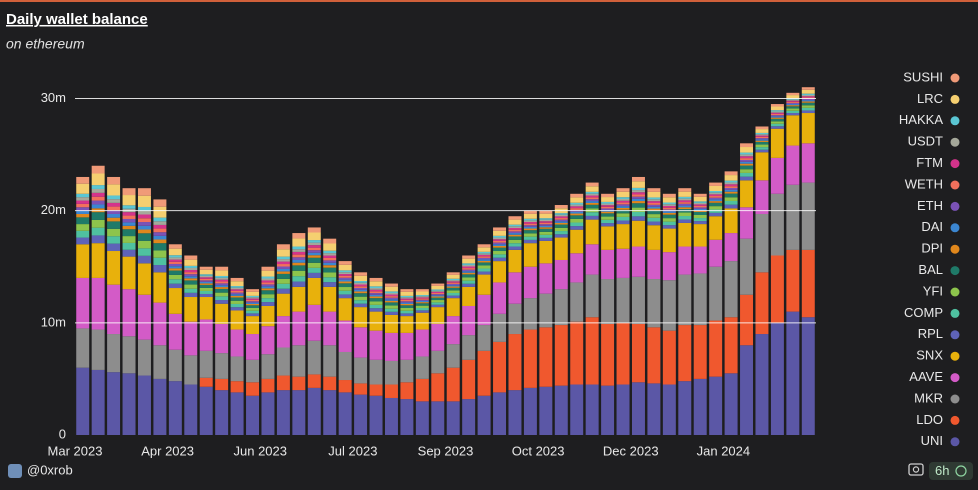 The width and height of the screenshot is (978, 490). What do you see at coordinates (15, 471) in the screenshot?
I see `avatar-icon` at bounding box center [15, 471].